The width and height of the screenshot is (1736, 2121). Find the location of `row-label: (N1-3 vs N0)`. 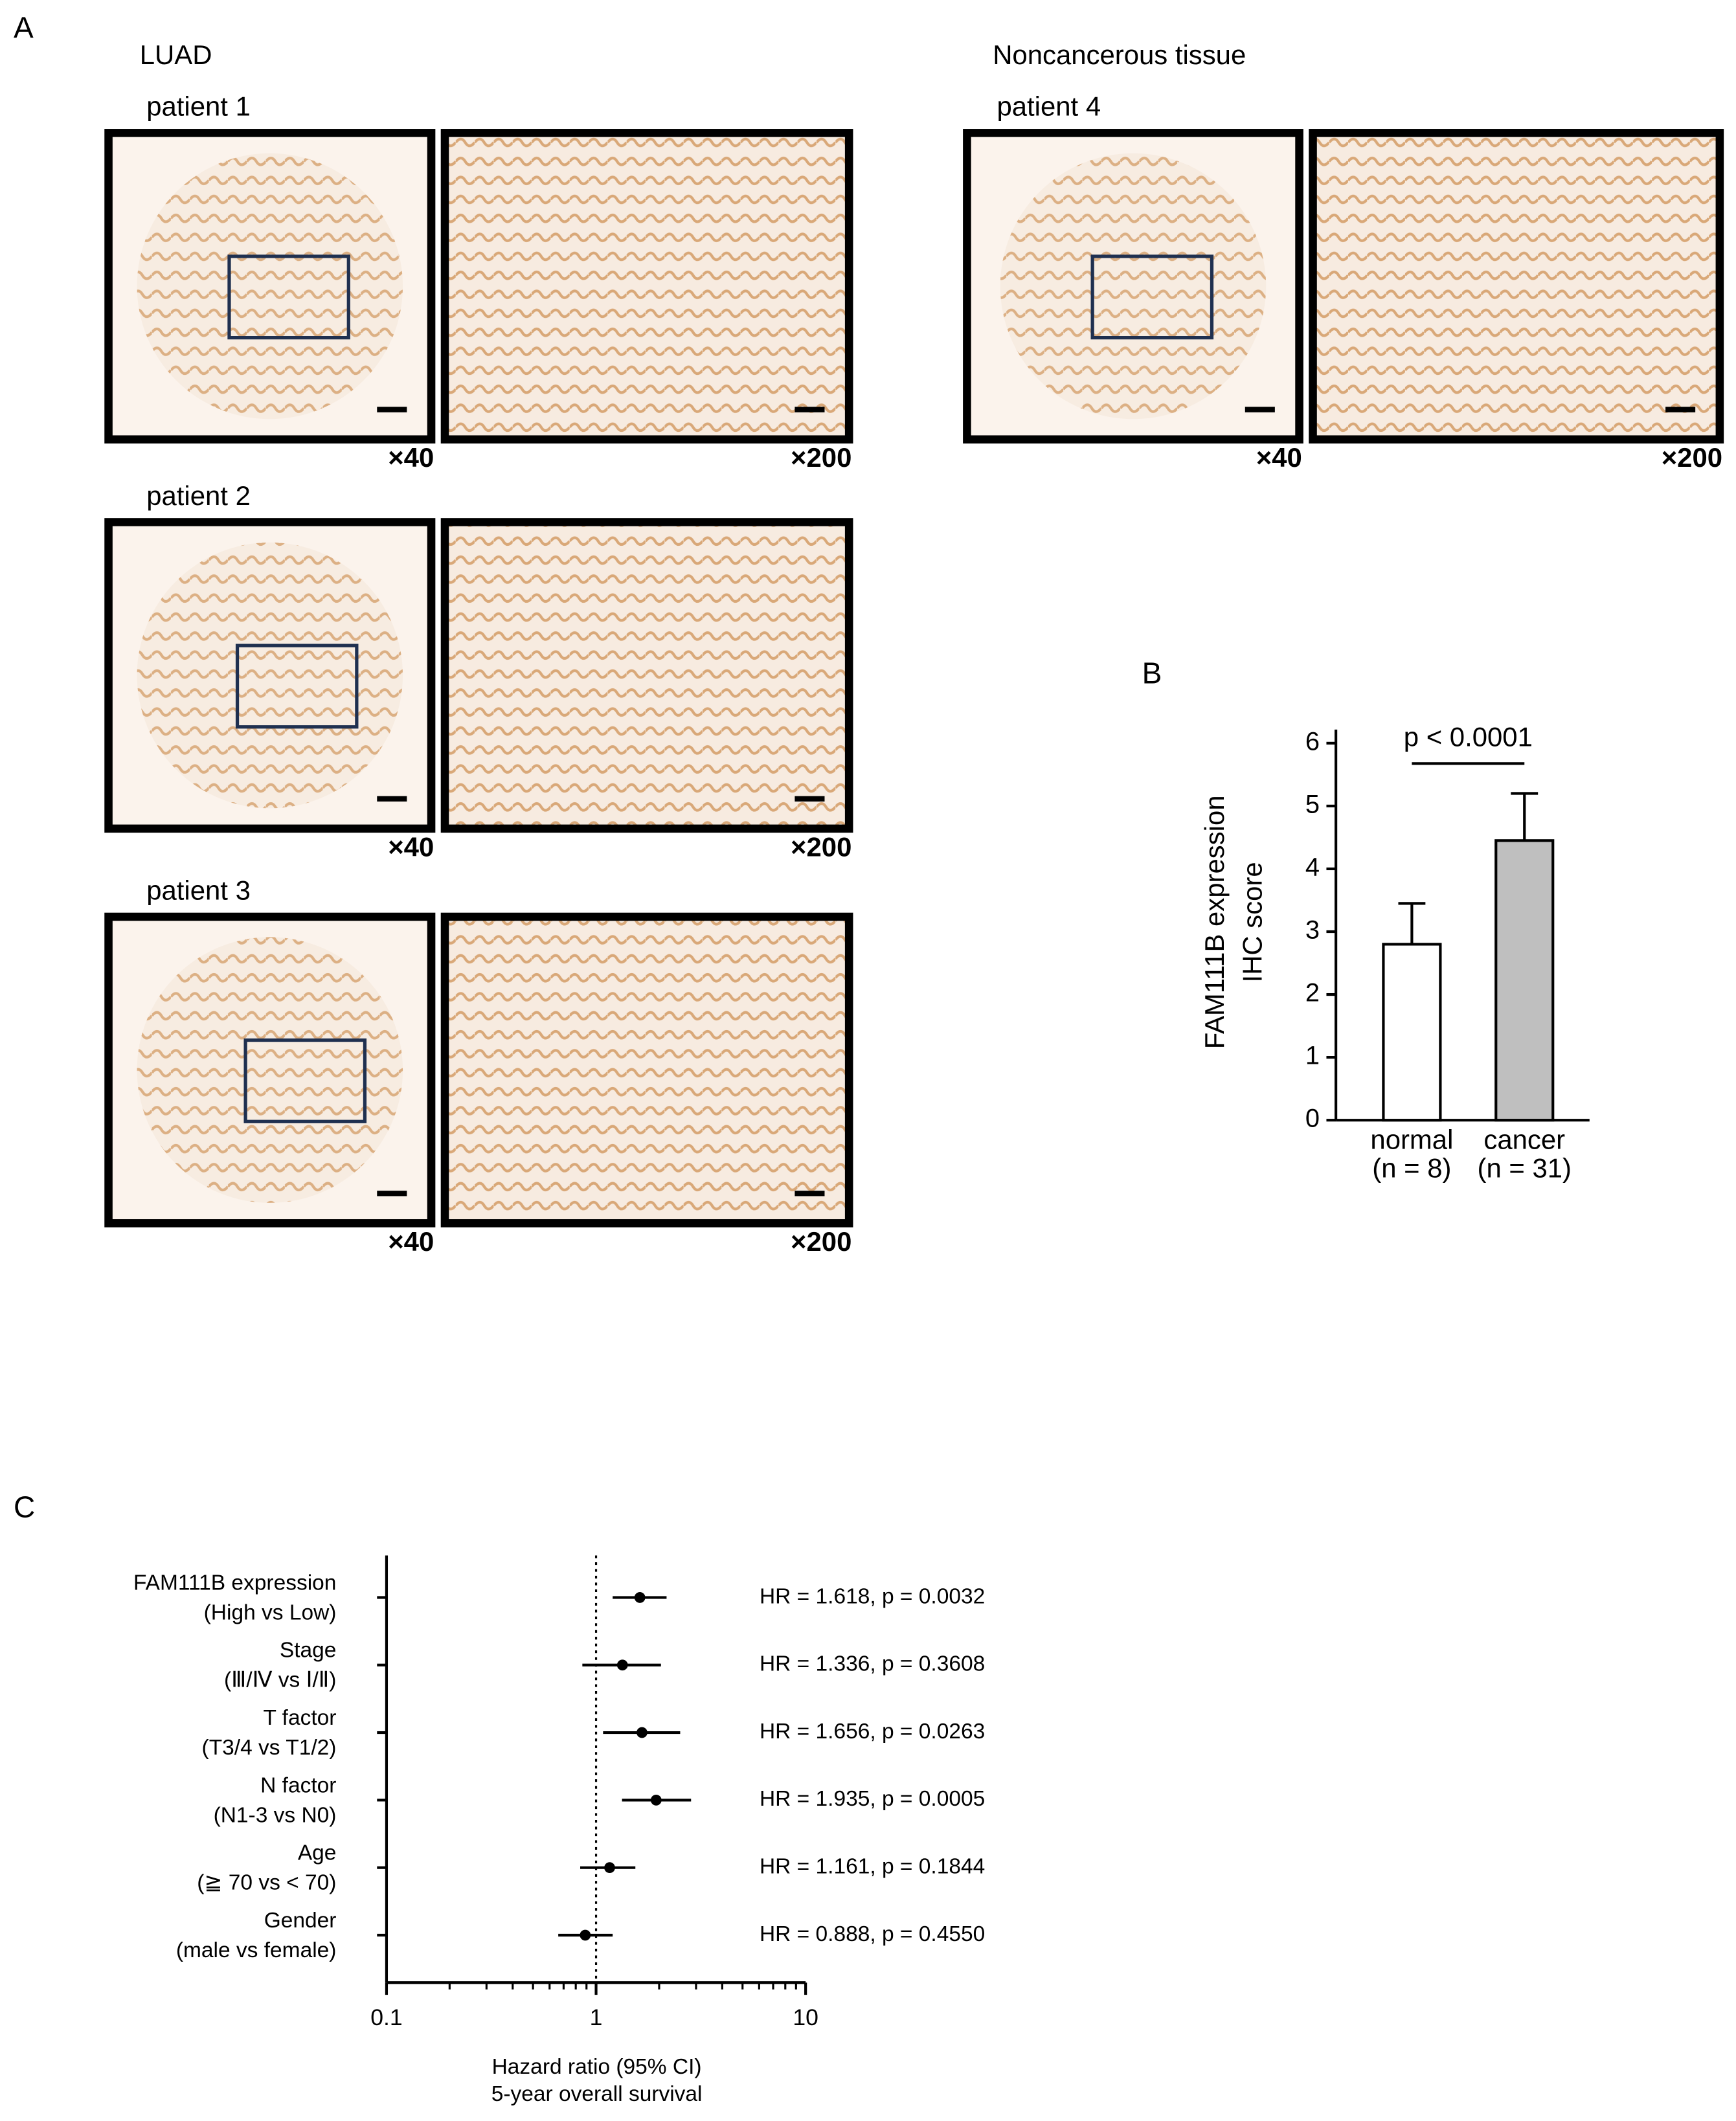

row-label: (N1-3 vs N0) is located at coordinates (275, 1815).